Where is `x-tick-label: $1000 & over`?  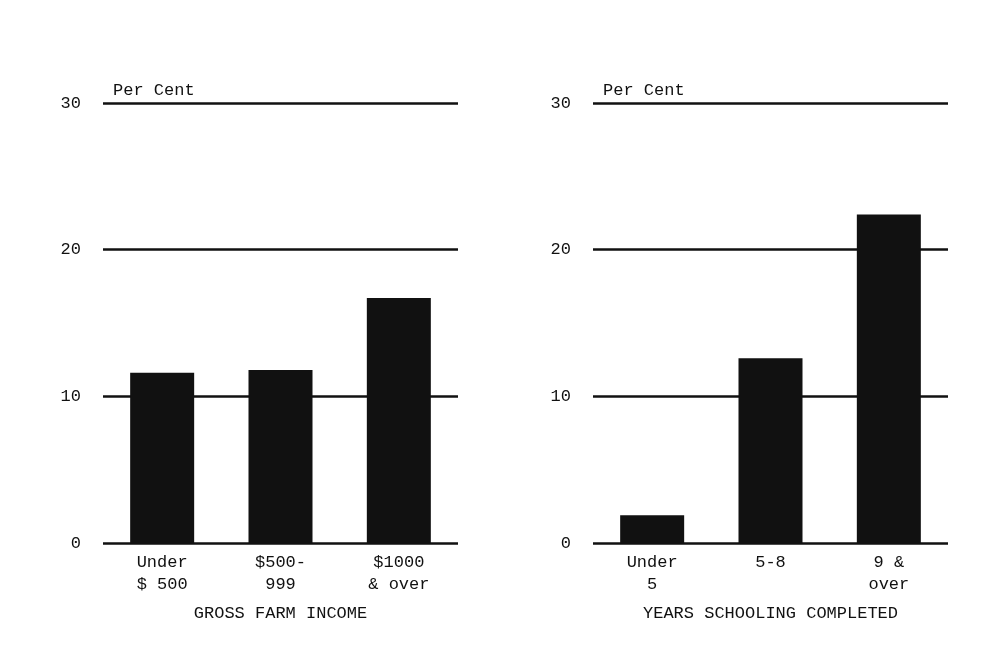
x-tick-label: $1000 & over is located at coordinates (399, 573).